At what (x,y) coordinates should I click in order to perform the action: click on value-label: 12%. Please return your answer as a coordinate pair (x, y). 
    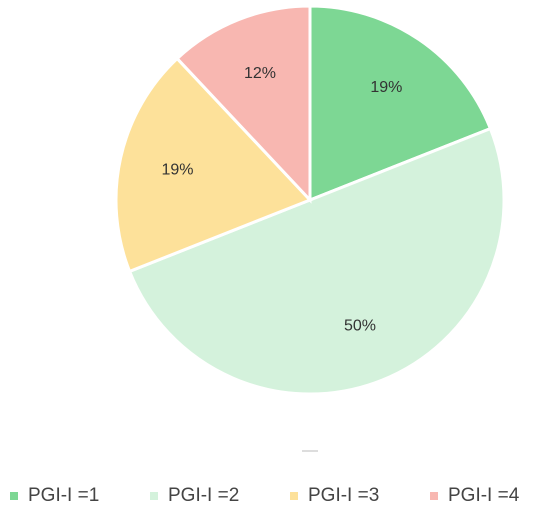
    Looking at the image, I should click on (260, 73).